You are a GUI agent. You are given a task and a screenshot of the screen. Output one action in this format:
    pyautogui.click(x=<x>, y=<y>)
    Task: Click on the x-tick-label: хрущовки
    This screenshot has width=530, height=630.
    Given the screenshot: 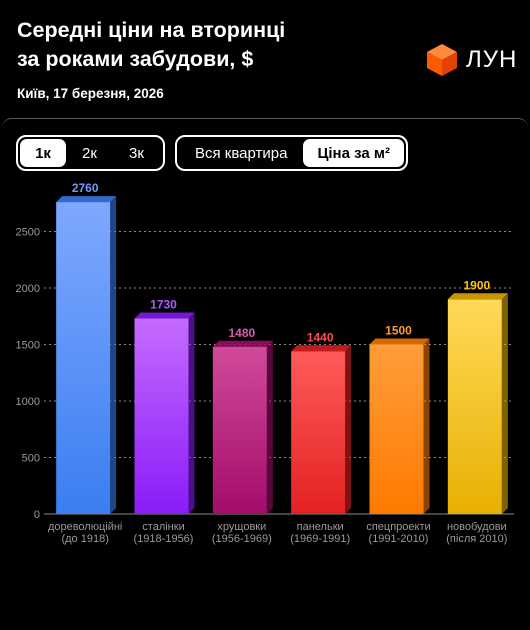 What is the action you would take?
    pyautogui.click(x=241, y=527)
    